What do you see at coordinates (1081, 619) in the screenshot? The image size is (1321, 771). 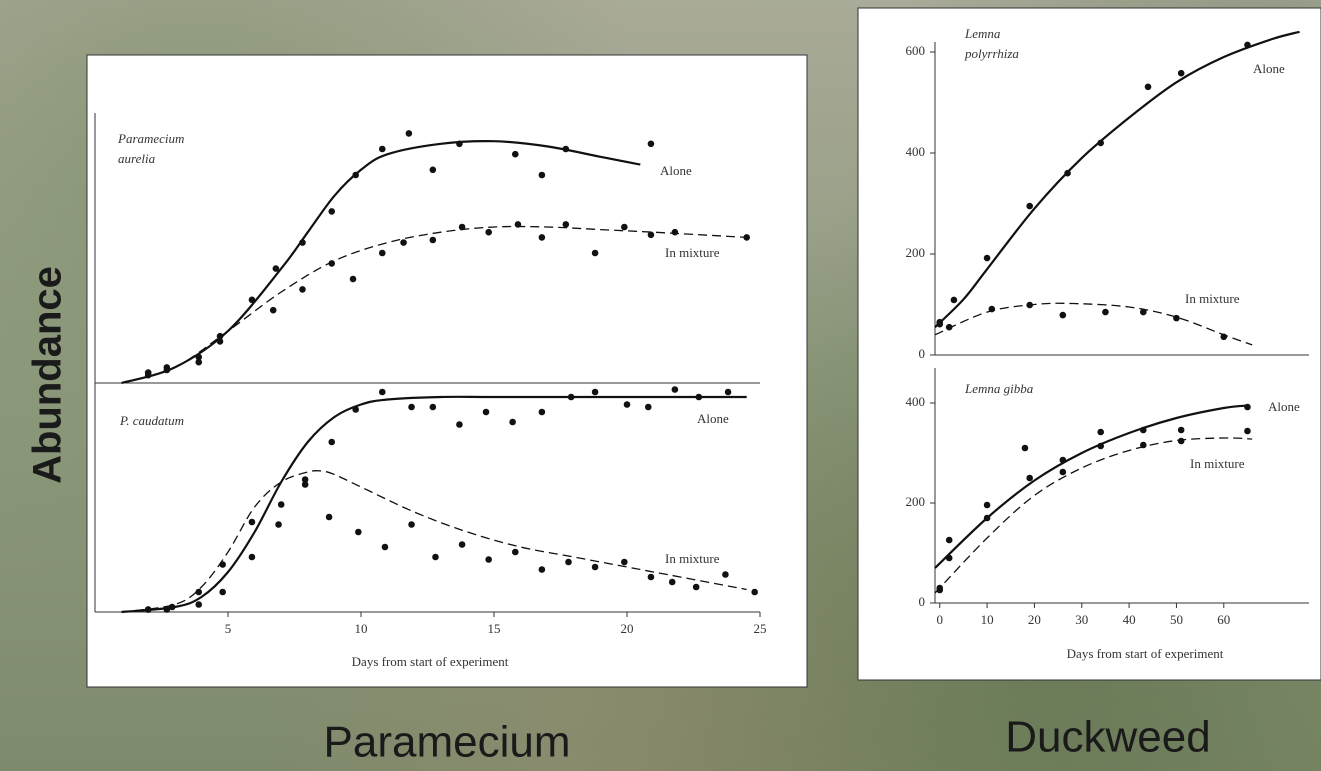 I see `x-tick-label: 30` at bounding box center [1081, 619].